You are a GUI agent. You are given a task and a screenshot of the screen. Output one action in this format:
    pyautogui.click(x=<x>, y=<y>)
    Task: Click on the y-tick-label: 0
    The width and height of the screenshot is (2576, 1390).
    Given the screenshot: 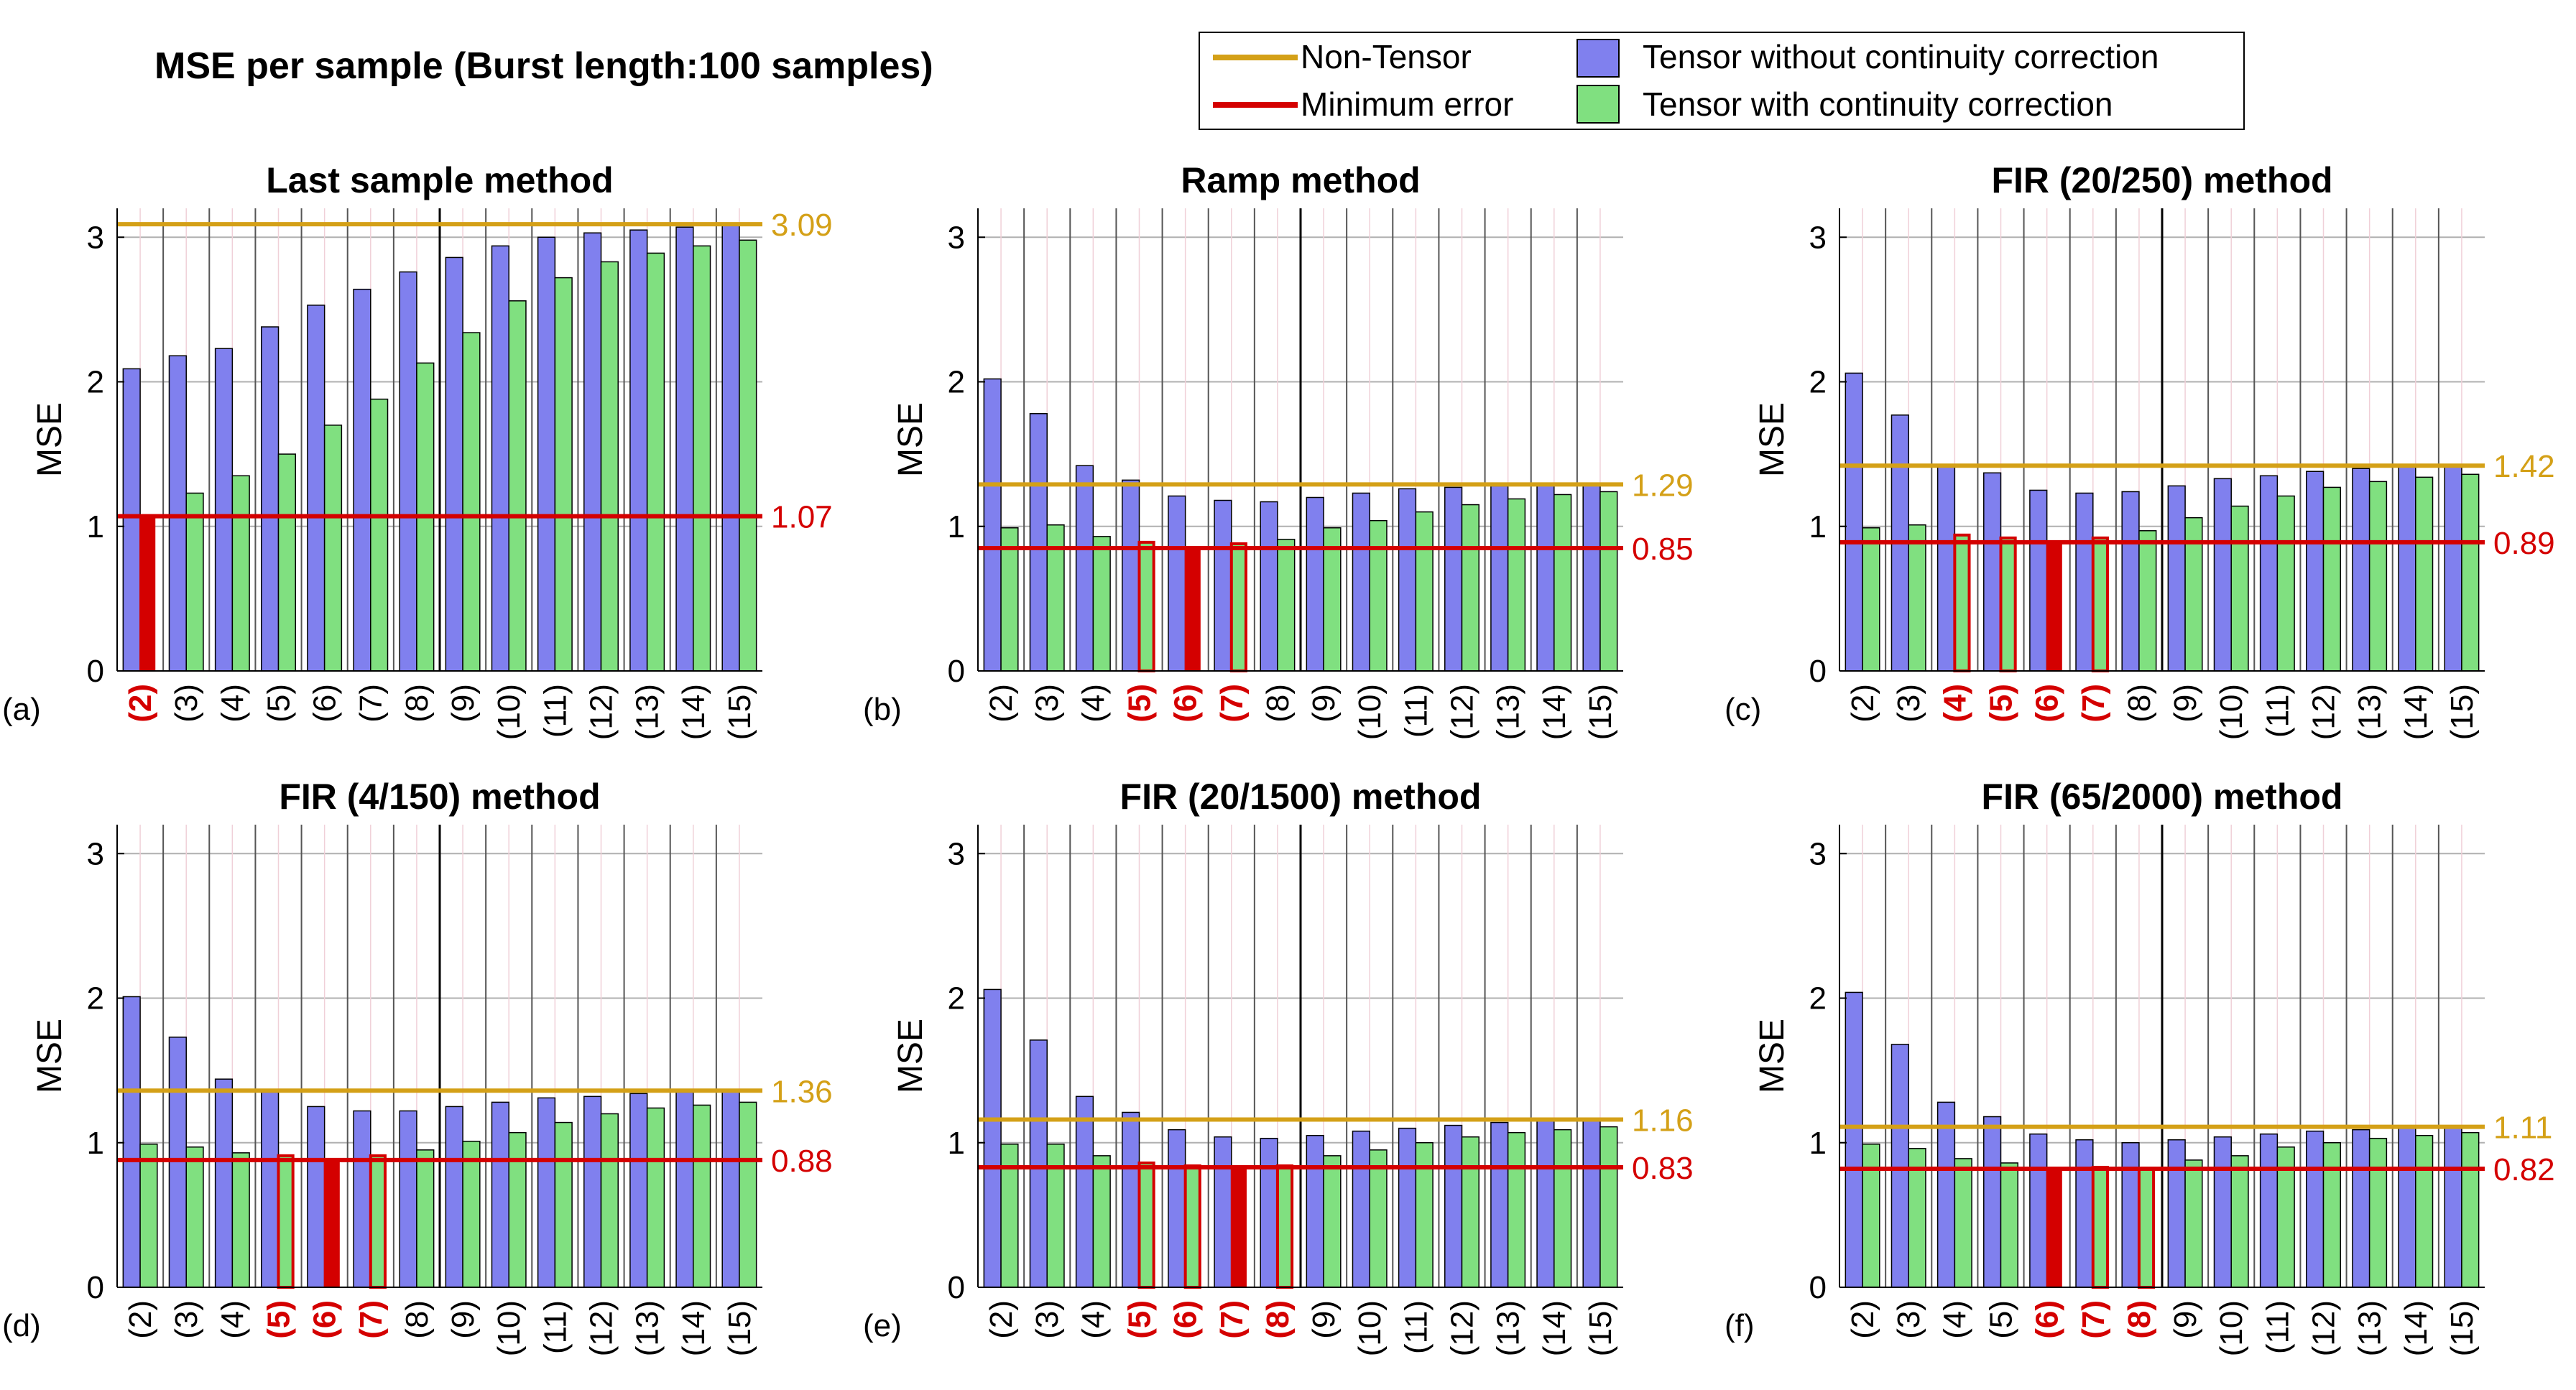 What is the action you would take?
    pyautogui.click(x=956, y=671)
    